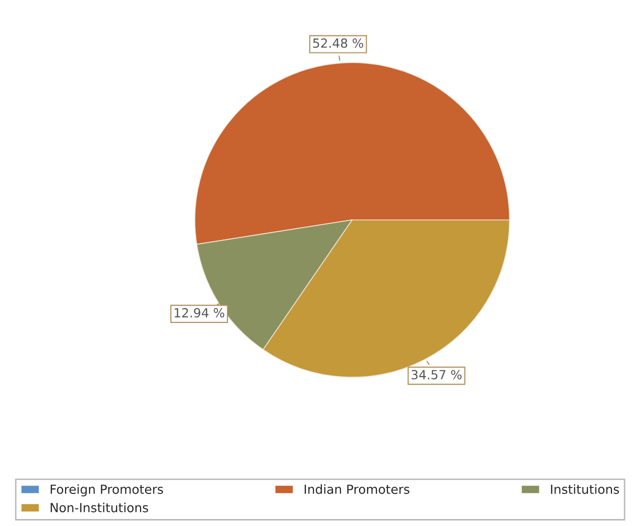 This screenshot has height=526, width=634. I want to click on legend-label: Institutions, so click(585, 489).